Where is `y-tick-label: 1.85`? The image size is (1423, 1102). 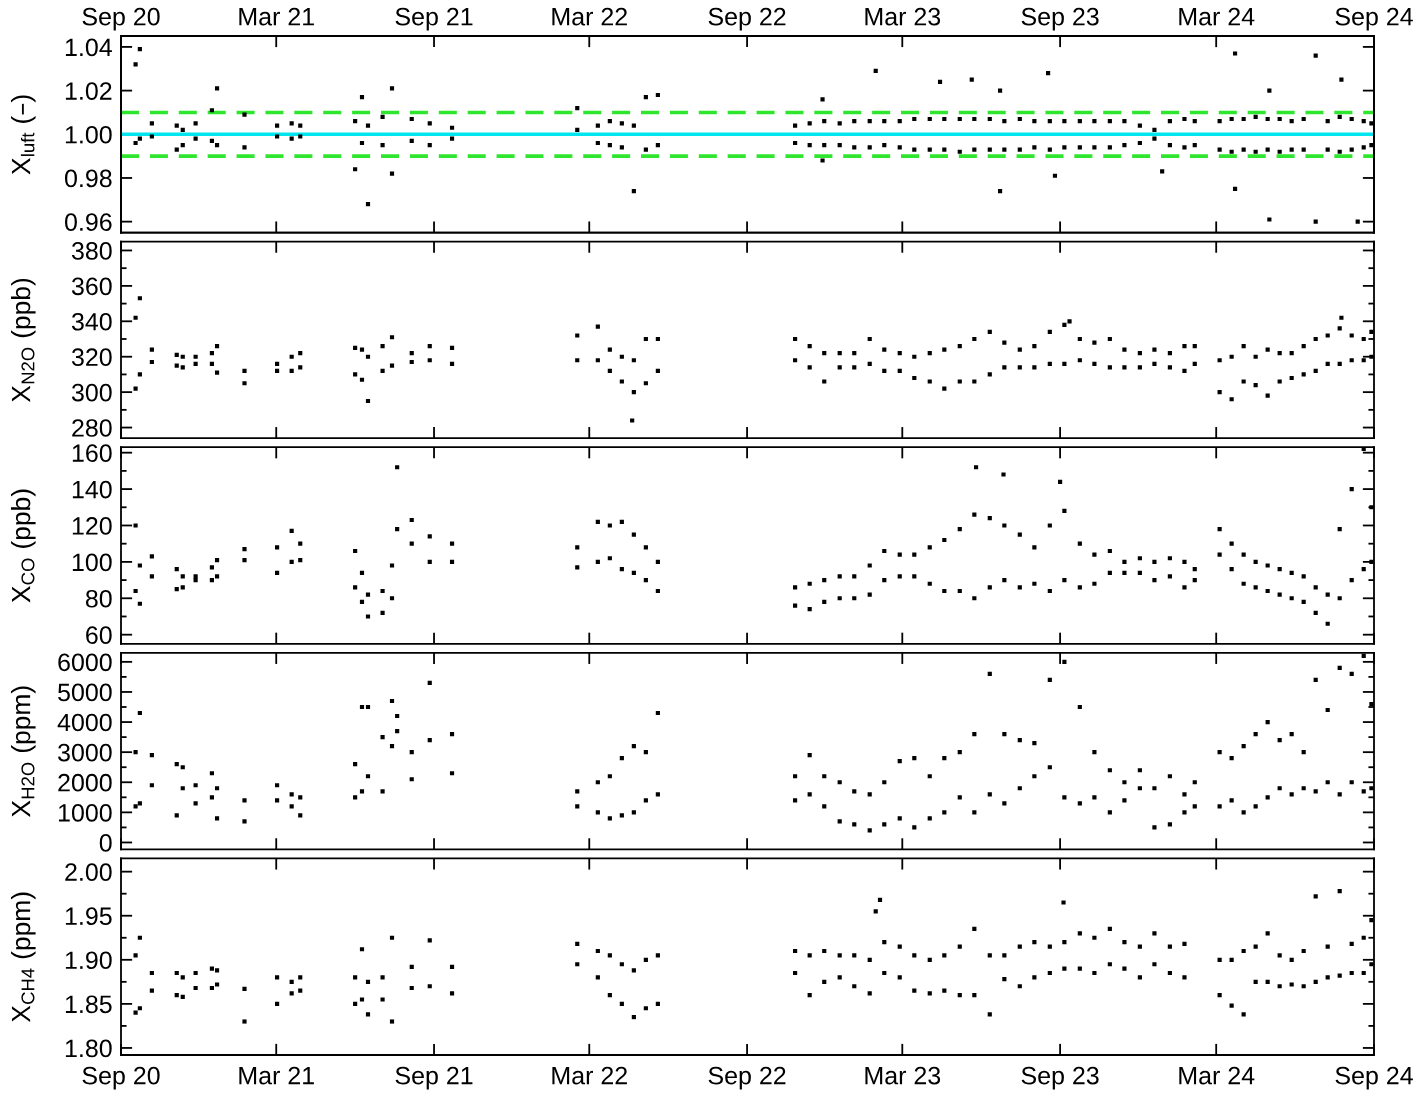
y-tick-label: 1.85 is located at coordinates (88, 1004).